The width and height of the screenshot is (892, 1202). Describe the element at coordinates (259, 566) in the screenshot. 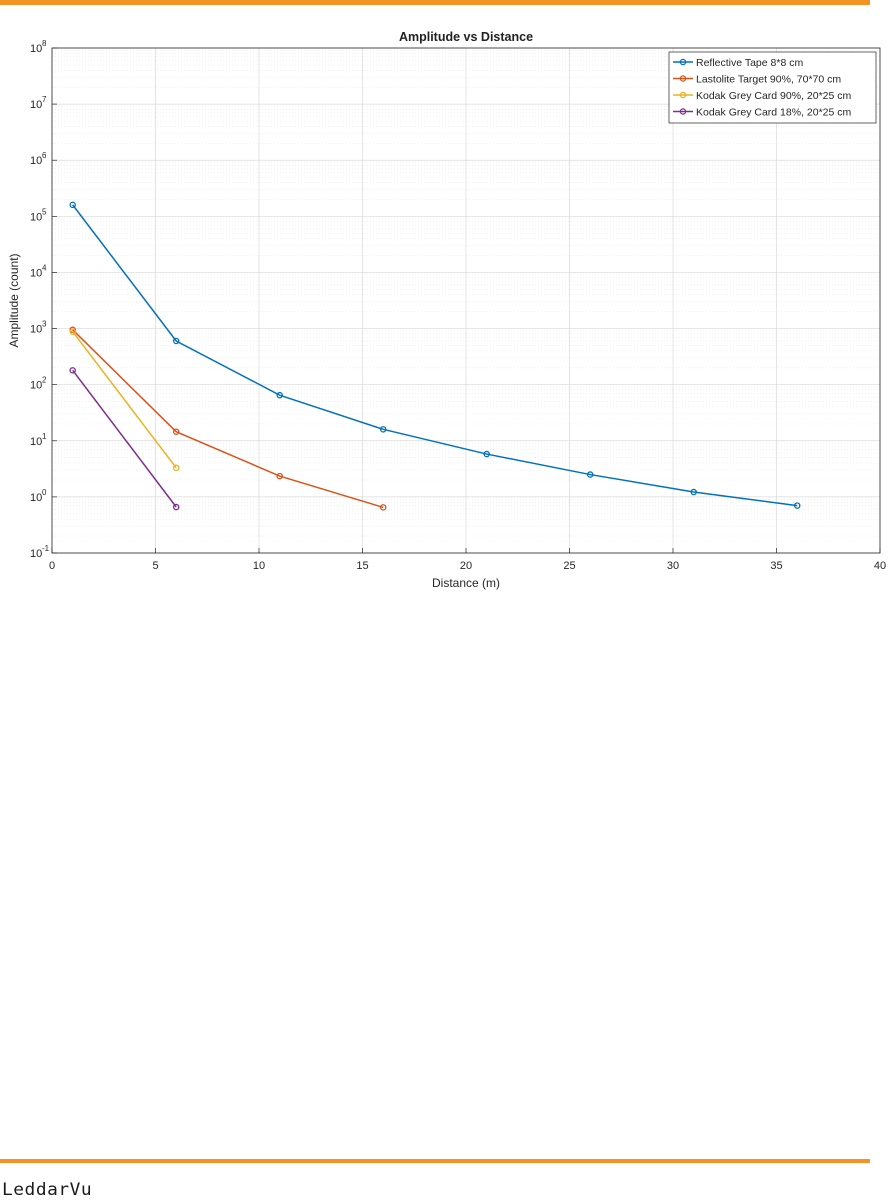

I see `x-tick-label: 10` at that location.